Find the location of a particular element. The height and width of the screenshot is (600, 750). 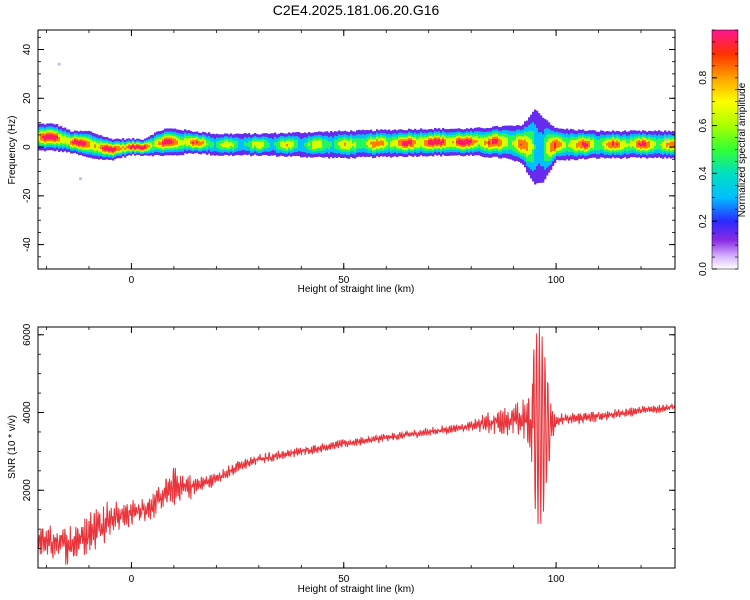

y-tick-label: -40 is located at coordinates (27, 244).